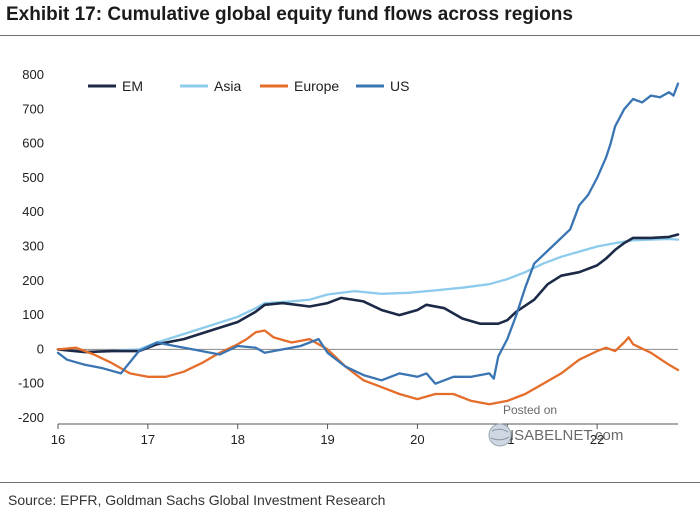 This screenshot has height=520, width=700. What do you see at coordinates (148, 439) in the screenshot?
I see `x-tick-label: 17` at bounding box center [148, 439].